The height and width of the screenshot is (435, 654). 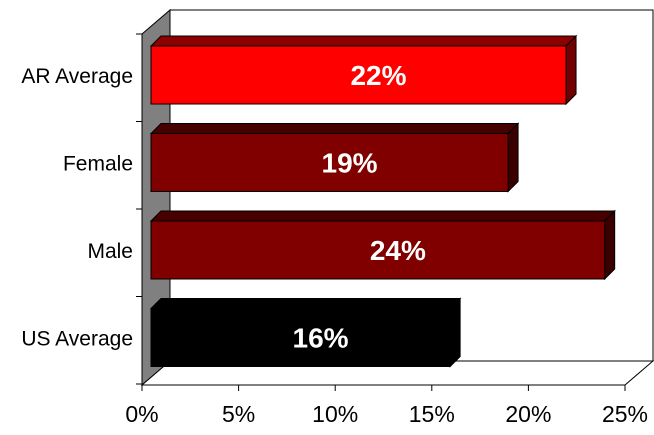 I want to click on x-tick-label: 5%, so click(x=238, y=414).